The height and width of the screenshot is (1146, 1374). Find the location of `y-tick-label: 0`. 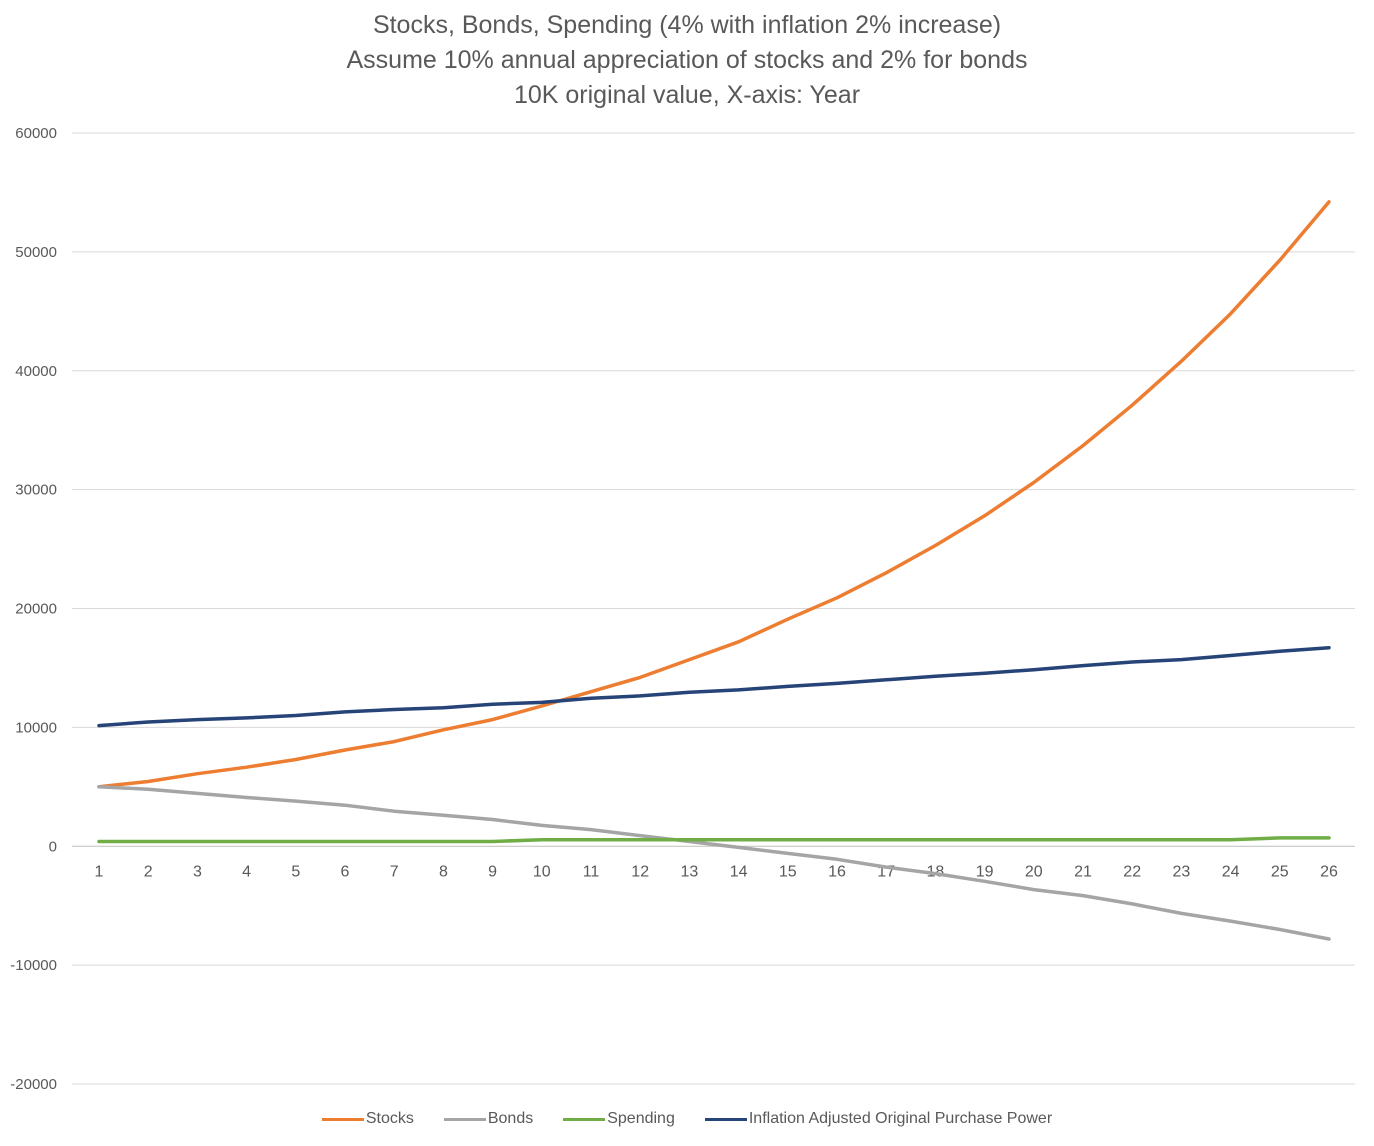

y-tick-label: 0 is located at coordinates (53, 846).